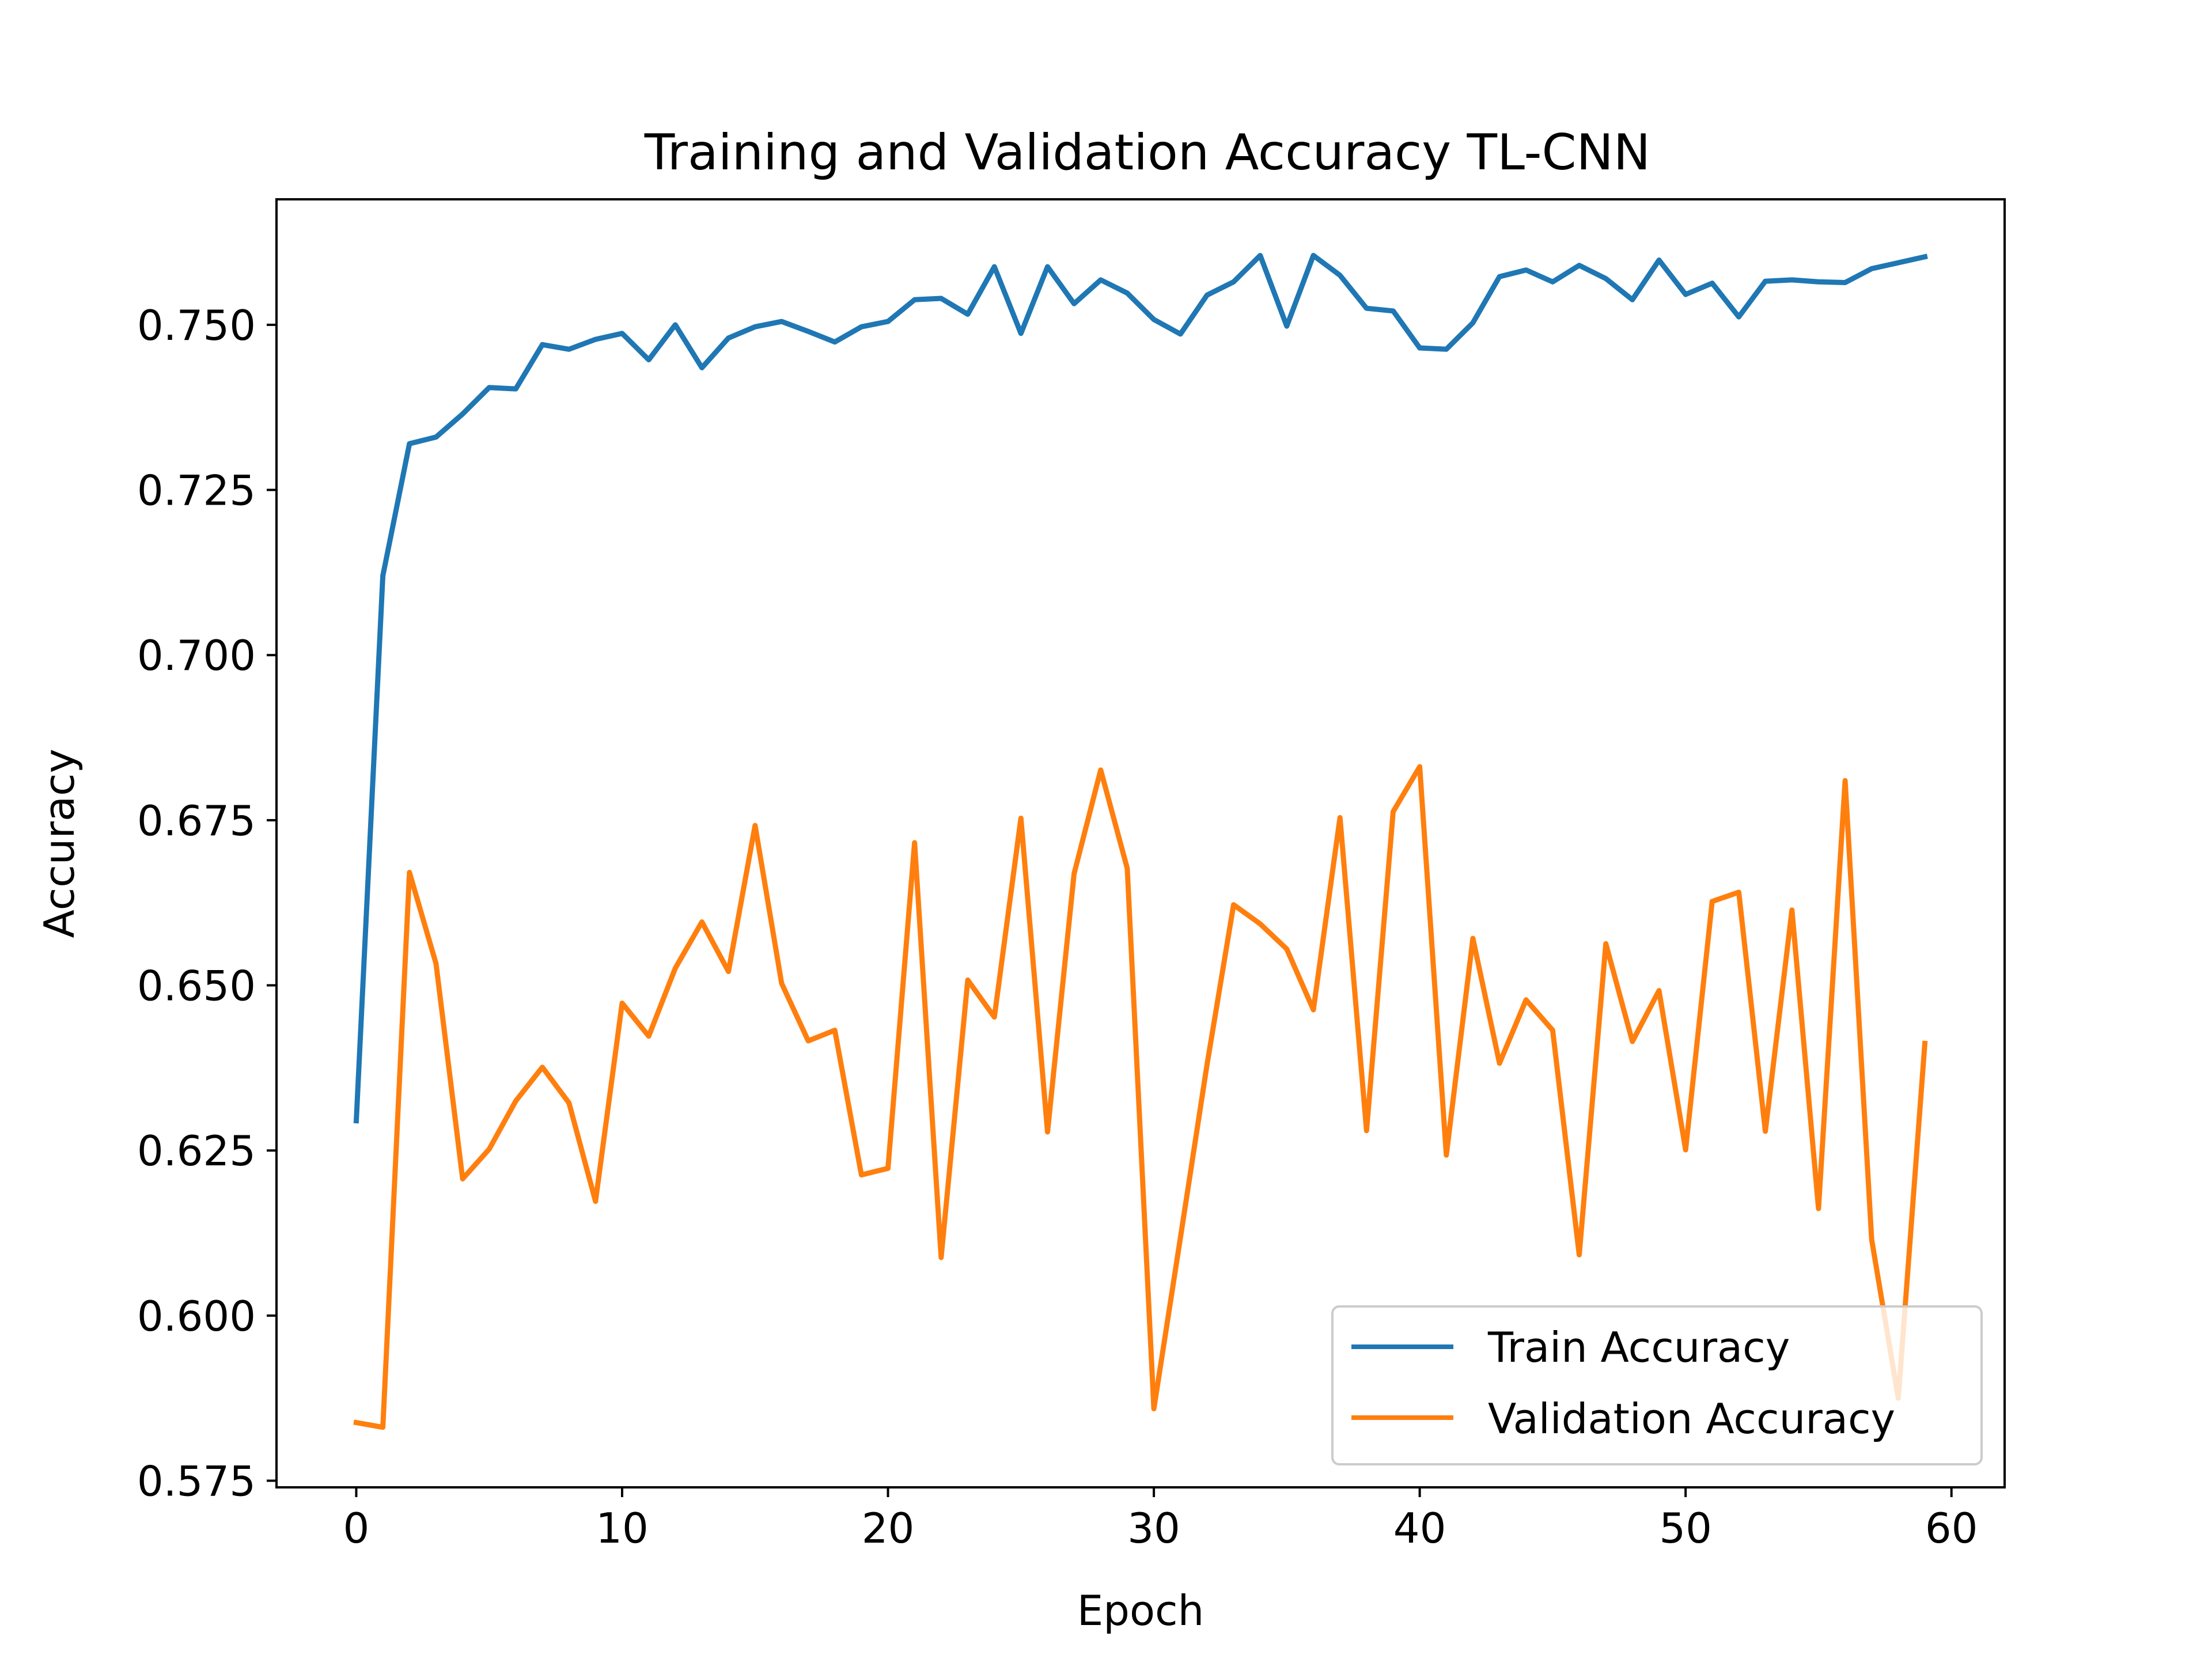 The height and width of the screenshot is (1659, 2212). I want to click on legend-label-train: Train Accuracy, so click(1638, 1347).